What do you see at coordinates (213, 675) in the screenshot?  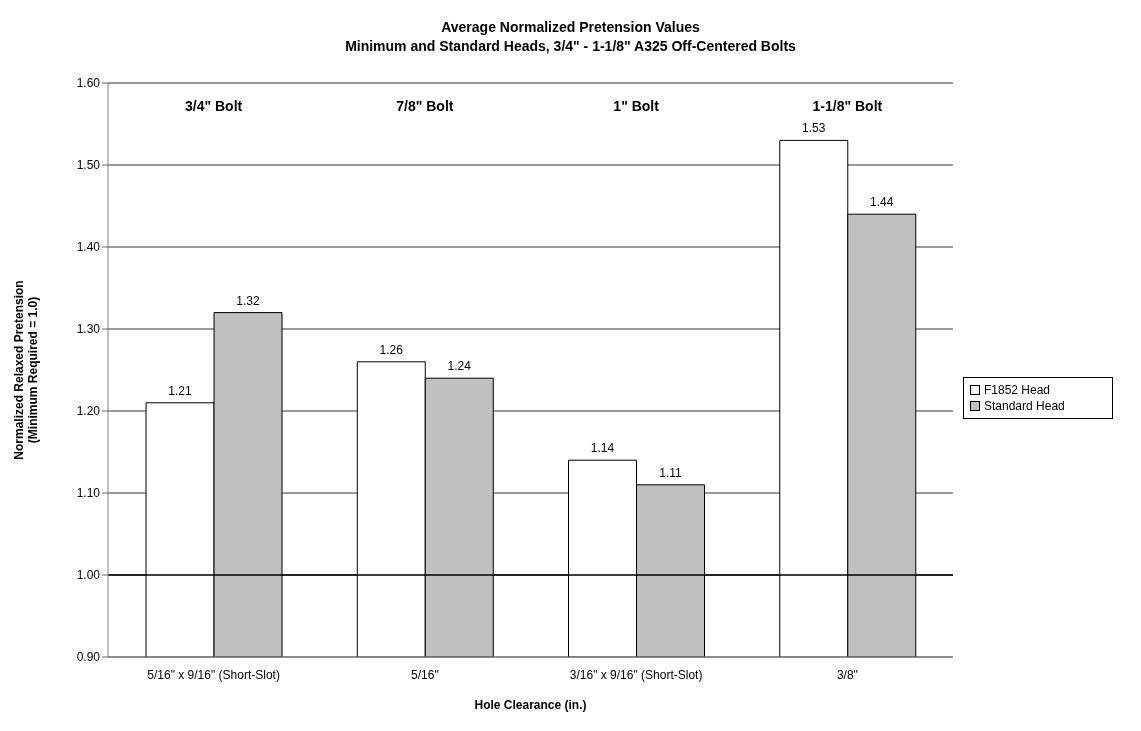 I see `x-tick-label: 5/16" x 9/16" (Short-Slot)` at bounding box center [213, 675].